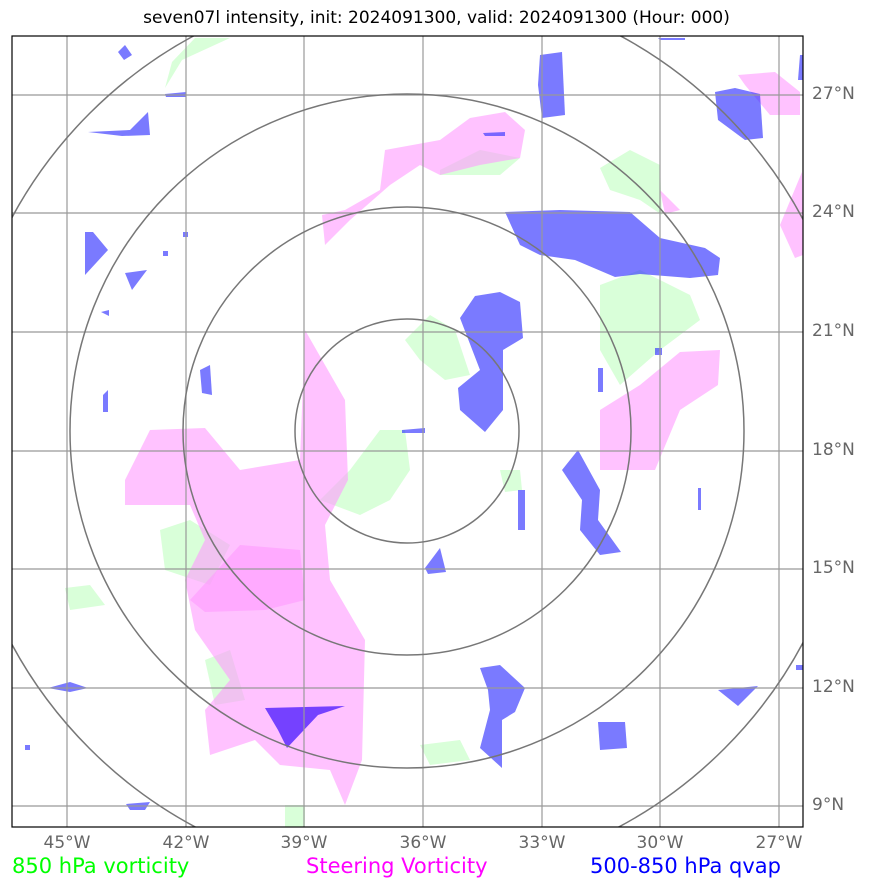 The width and height of the screenshot is (873, 891). Describe the element at coordinates (833, 568) in the screenshot. I see `lat-label-15: 15°N` at that location.